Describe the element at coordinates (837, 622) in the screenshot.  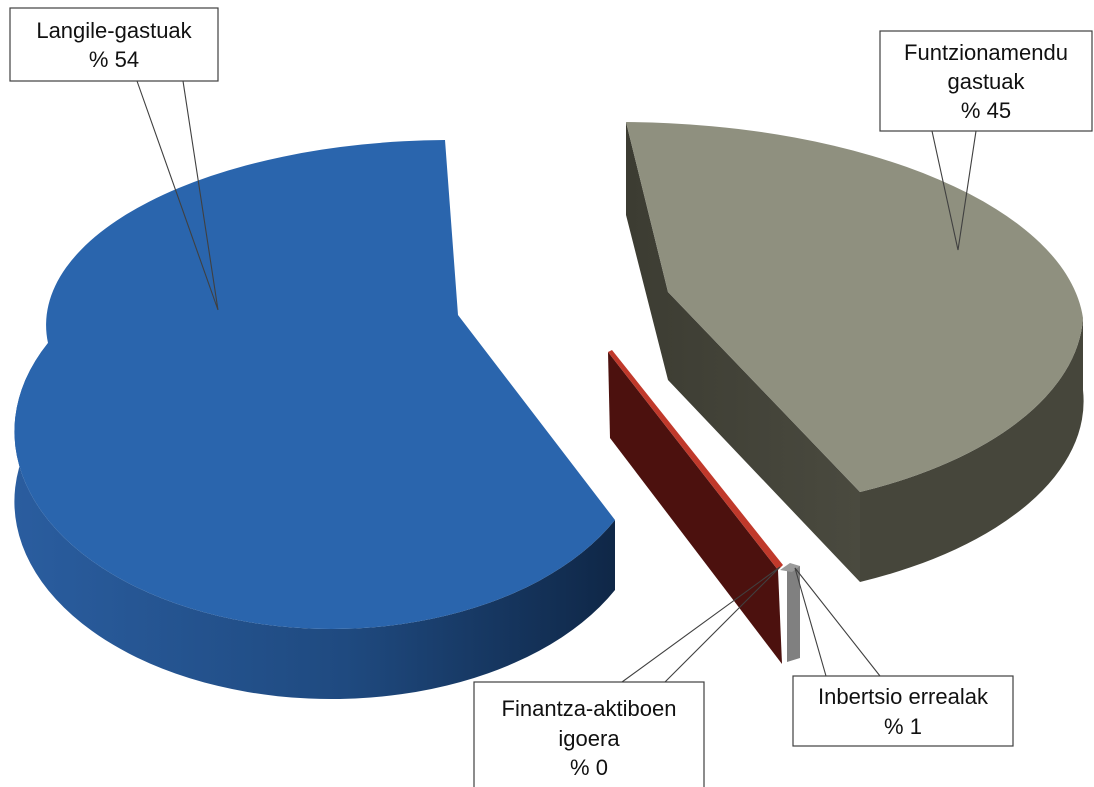
I see `leader-inbertsio-errealak` at that location.